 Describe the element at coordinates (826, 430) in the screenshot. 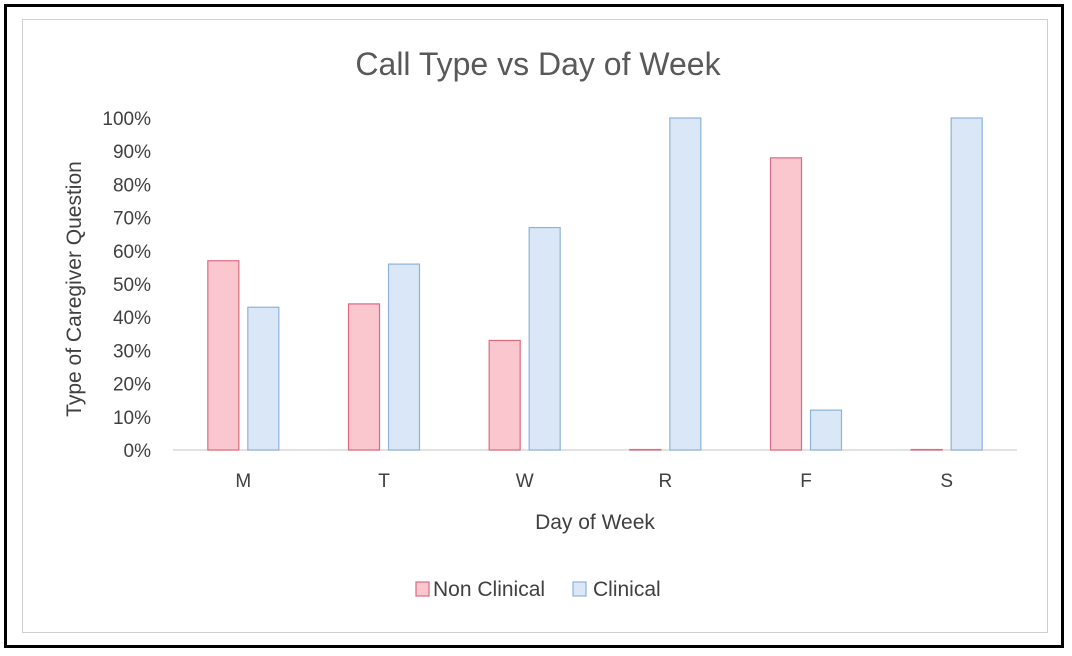

I see `bar-clinical-F` at that location.